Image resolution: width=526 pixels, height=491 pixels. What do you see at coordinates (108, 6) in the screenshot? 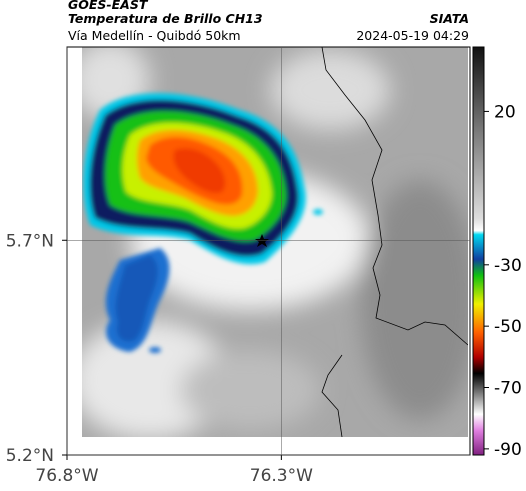
I see `satellite: GOES-EAST` at bounding box center [108, 6].